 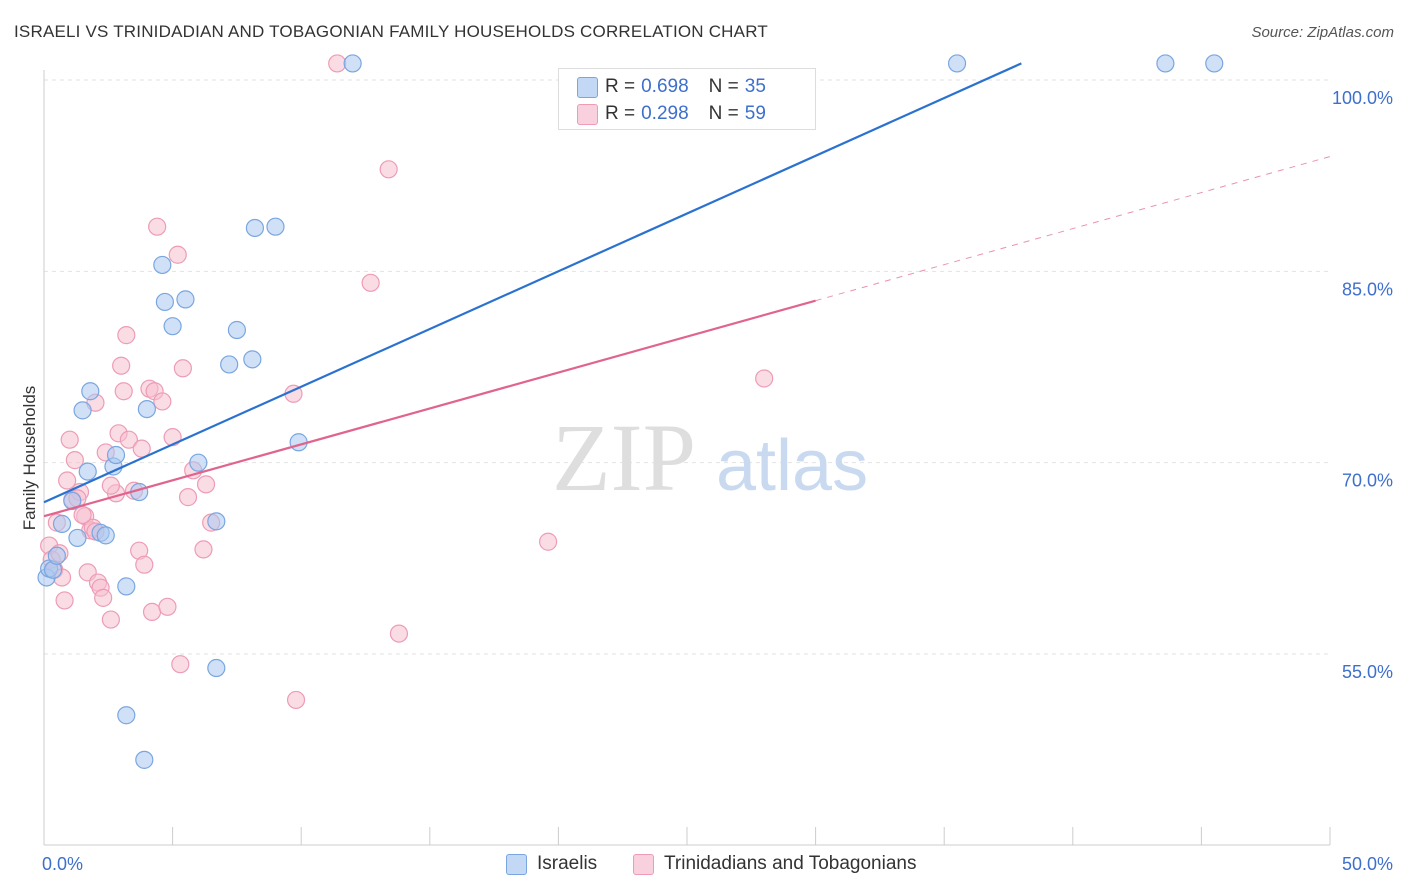 I want to click on legend-label-israelis: Israelis, so click(x=567, y=863).